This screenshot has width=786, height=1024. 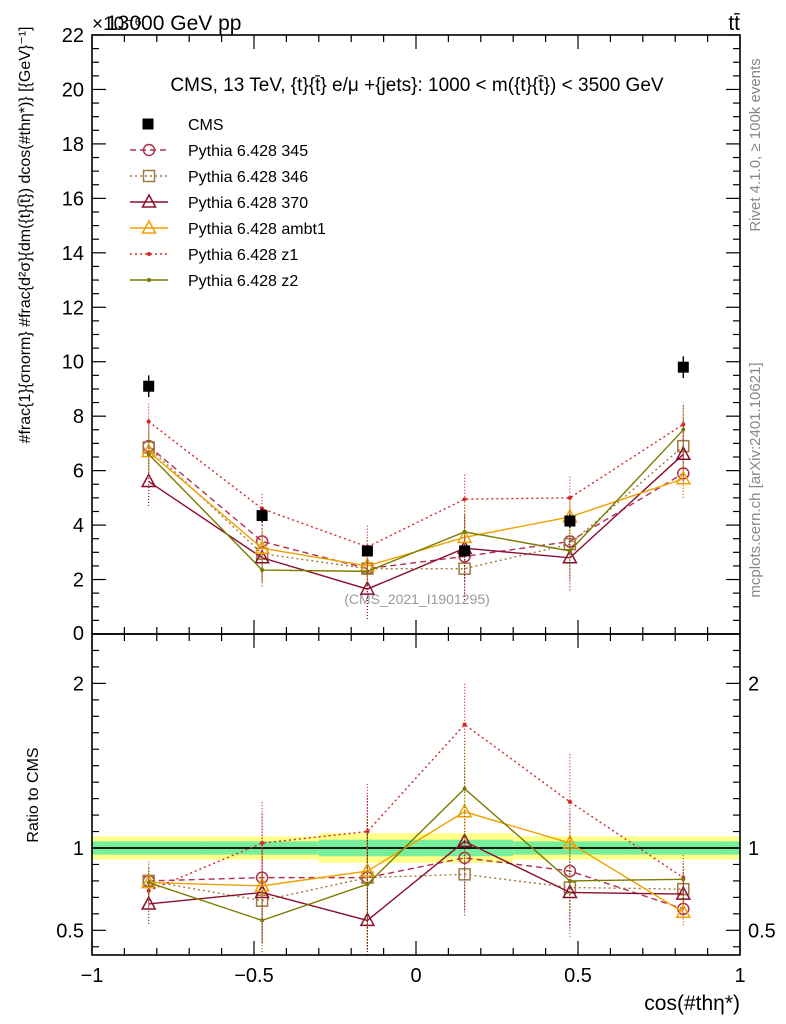 I want to click on energy-label: 13000 GeV pp, so click(x=173, y=23).